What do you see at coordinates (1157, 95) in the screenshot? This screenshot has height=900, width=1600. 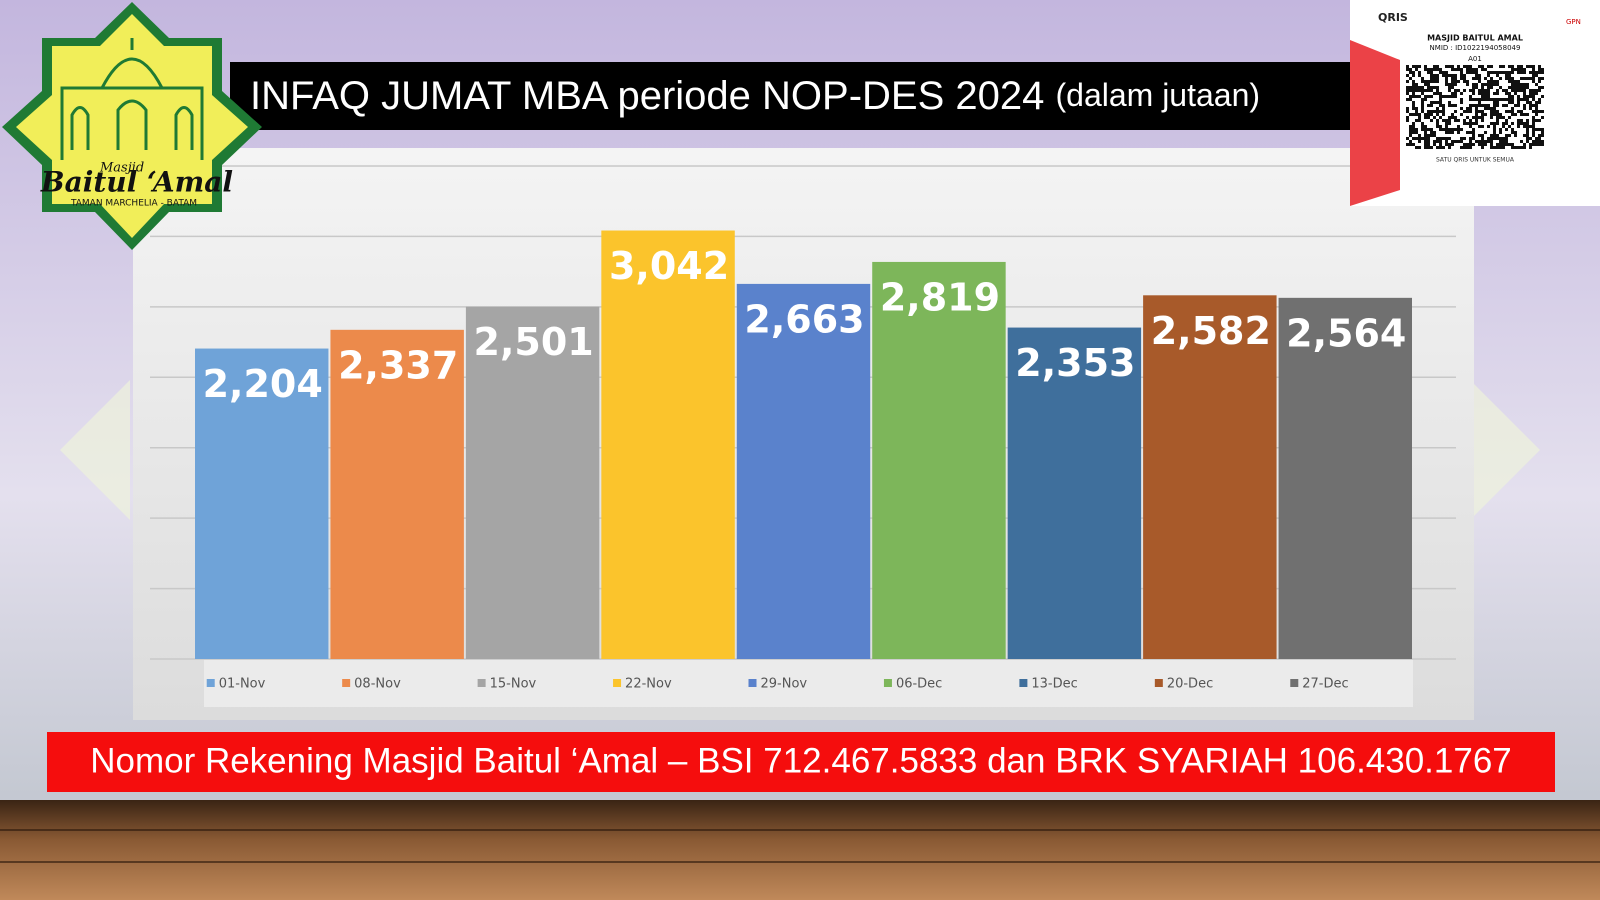 I see `chart-subtitle: (dalam jutaan)` at bounding box center [1157, 95].